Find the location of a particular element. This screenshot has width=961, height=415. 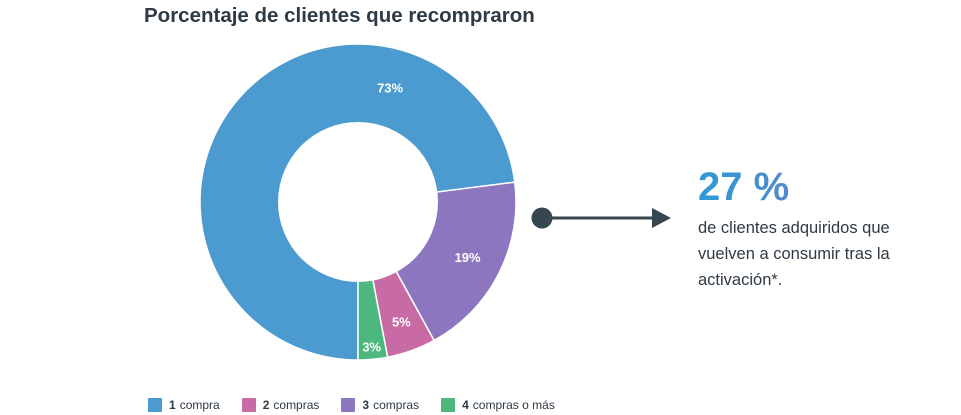

chart-title: Porcentaje de clientes que recompraron is located at coordinates (339, 15).